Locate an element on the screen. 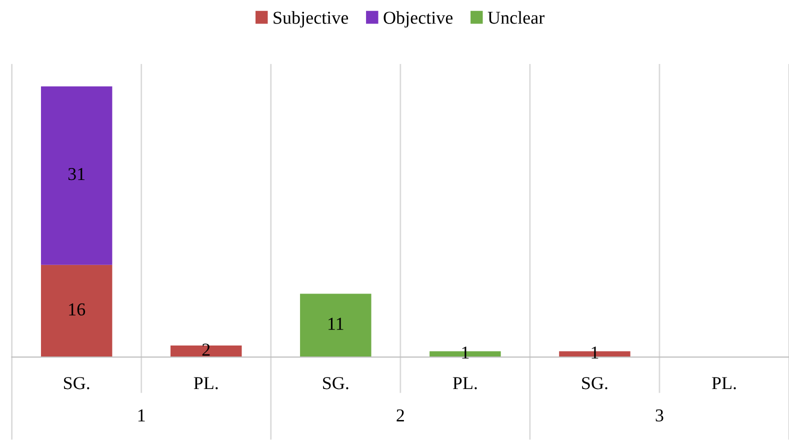 The image size is (789, 443). text: 3 is located at coordinates (660, 415).